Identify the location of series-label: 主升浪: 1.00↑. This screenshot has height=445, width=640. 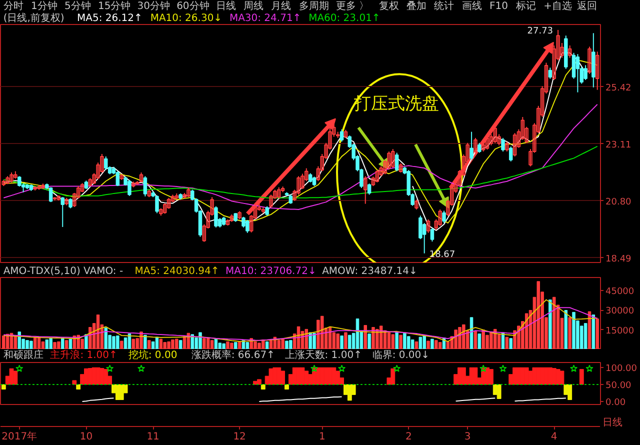
(84, 355).